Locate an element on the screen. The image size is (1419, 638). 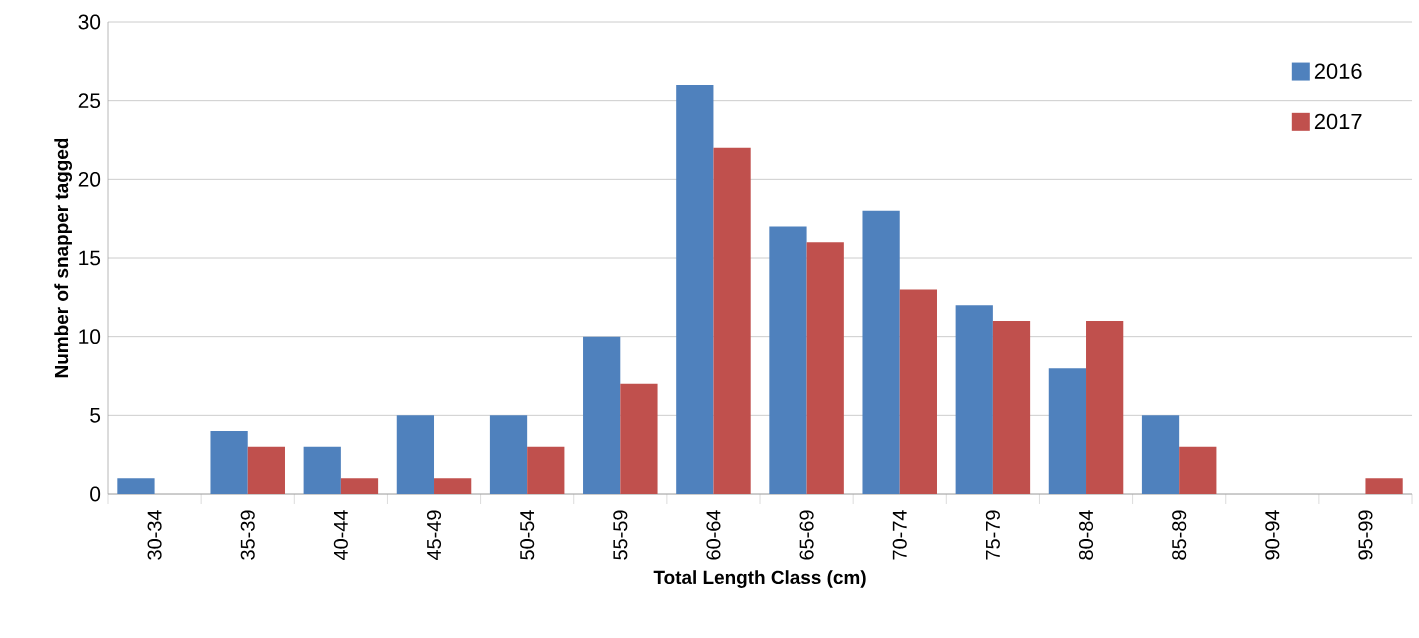
x-tick-label: 35-39 is located at coordinates (247, 535).